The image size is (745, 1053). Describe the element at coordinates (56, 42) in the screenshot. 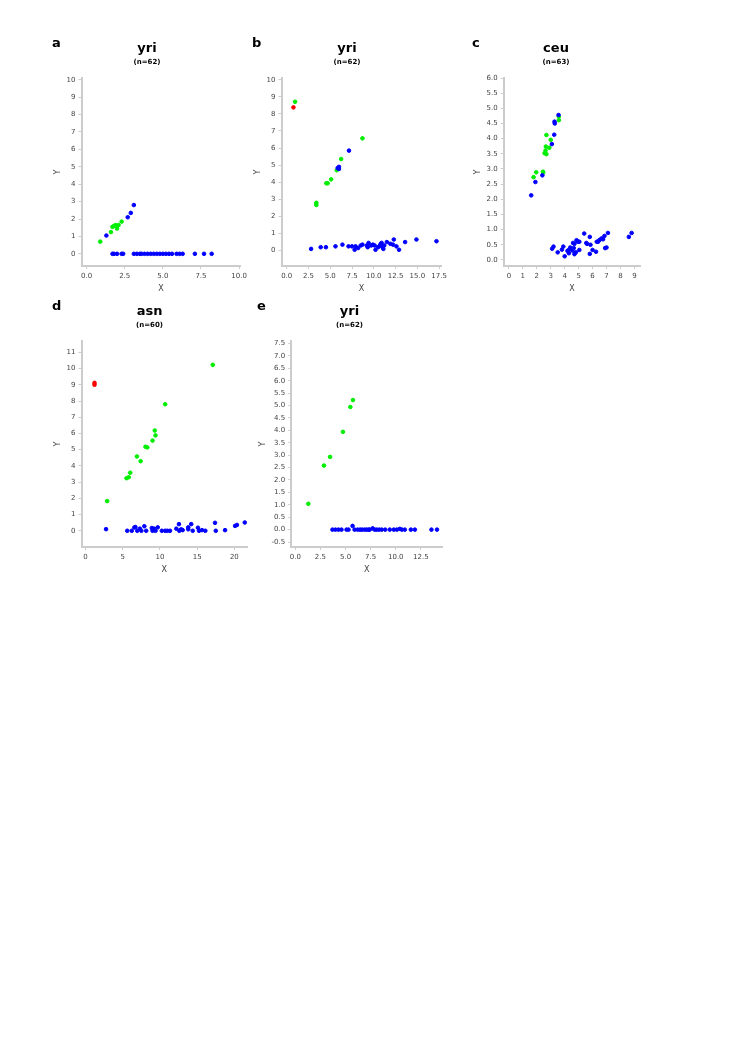

I see `text: a` at that location.